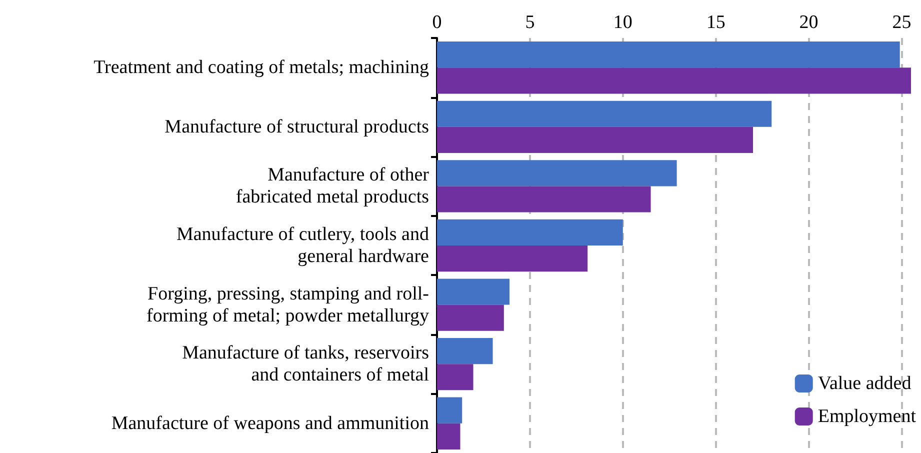  What do you see at coordinates (303, 245) in the screenshot?
I see `y-tick-label: Manufacture of cutlery, tools and general hardware` at bounding box center [303, 245].